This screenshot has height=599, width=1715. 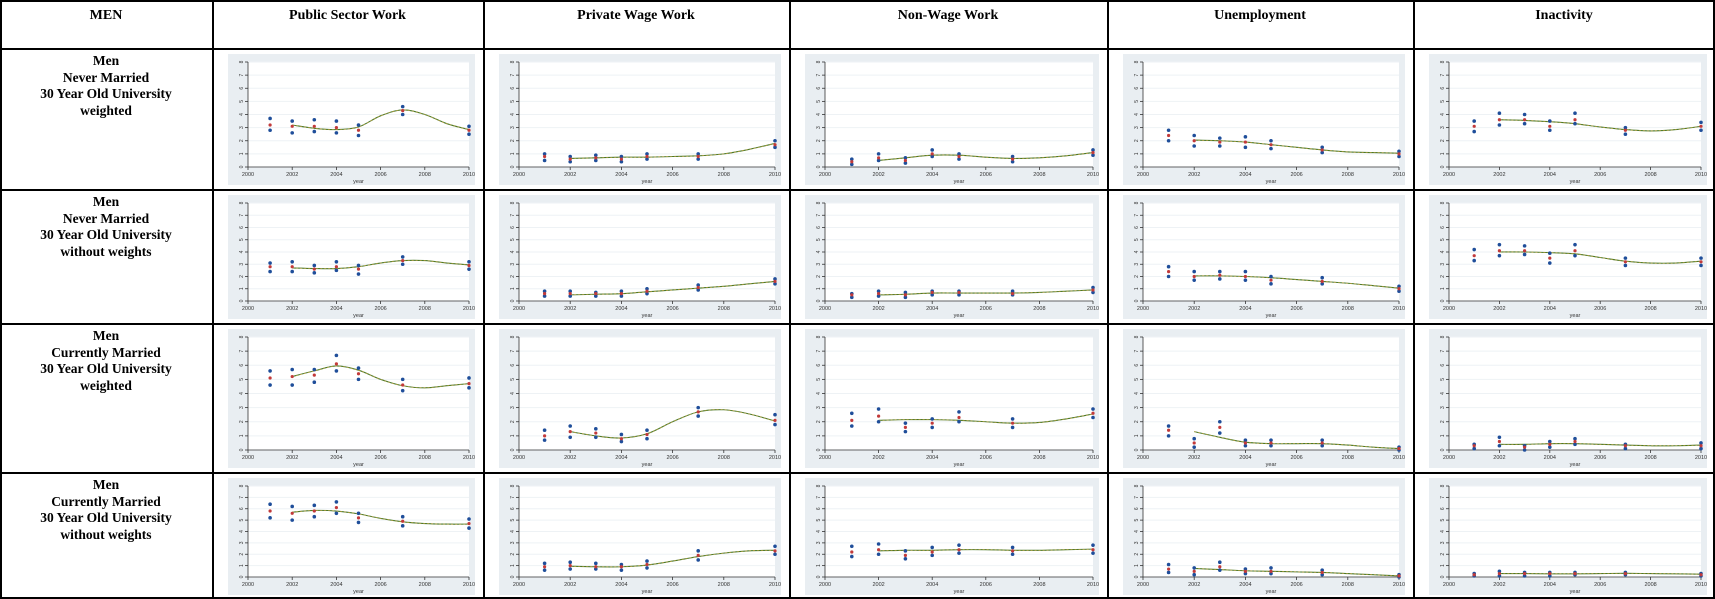 I want to click on chart-svg: 0 1 2 3 4 5 6 7 8 2000 2002 2004 2006 2008 2010 year, so click(x=1264, y=119).